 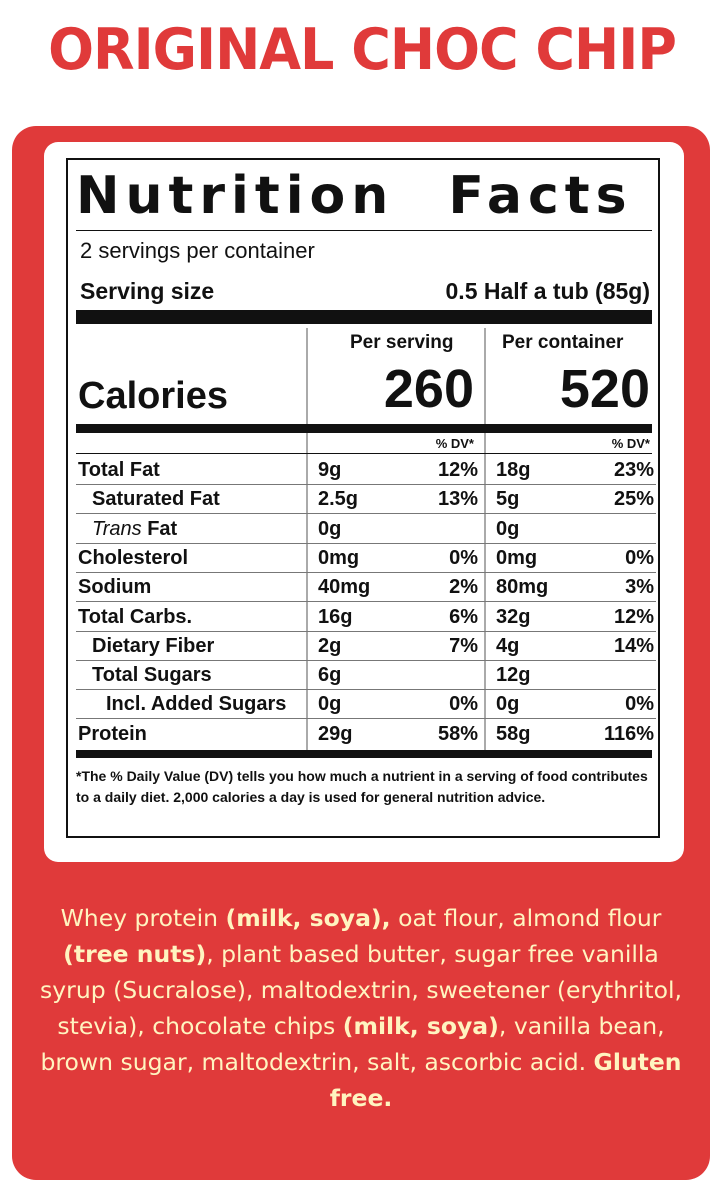 What do you see at coordinates (463, 616) in the screenshot?
I see `serving-dv: 6%` at bounding box center [463, 616].